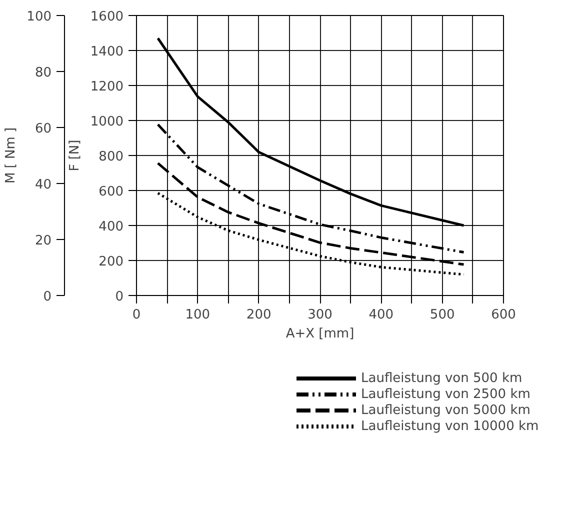 The height and width of the screenshot is (510, 584). What do you see at coordinates (320, 334) in the screenshot?
I see `x-axis-title: A+X [mm]` at bounding box center [320, 334].